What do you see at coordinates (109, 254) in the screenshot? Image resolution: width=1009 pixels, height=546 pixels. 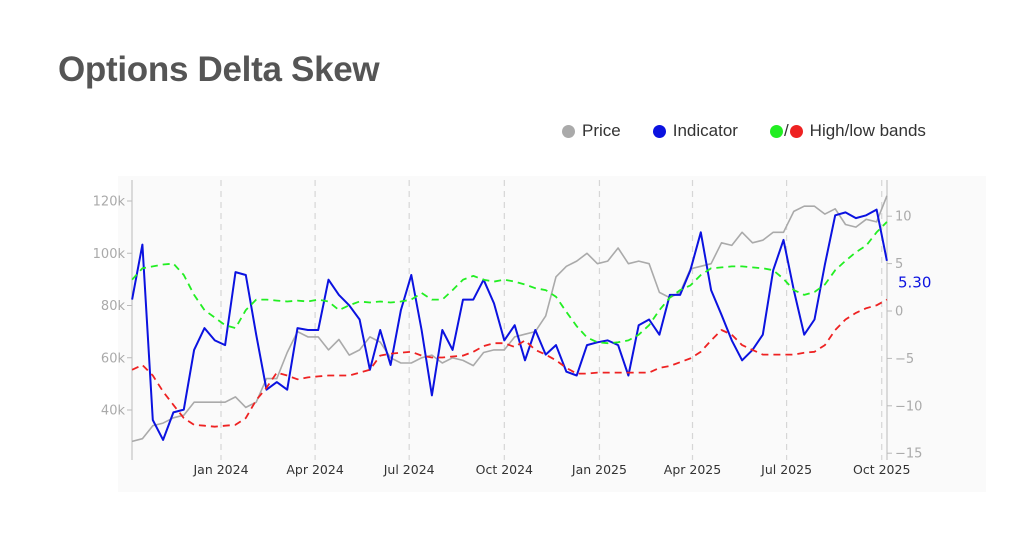 I see `left-tick-label: 100k` at bounding box center [109, 254].